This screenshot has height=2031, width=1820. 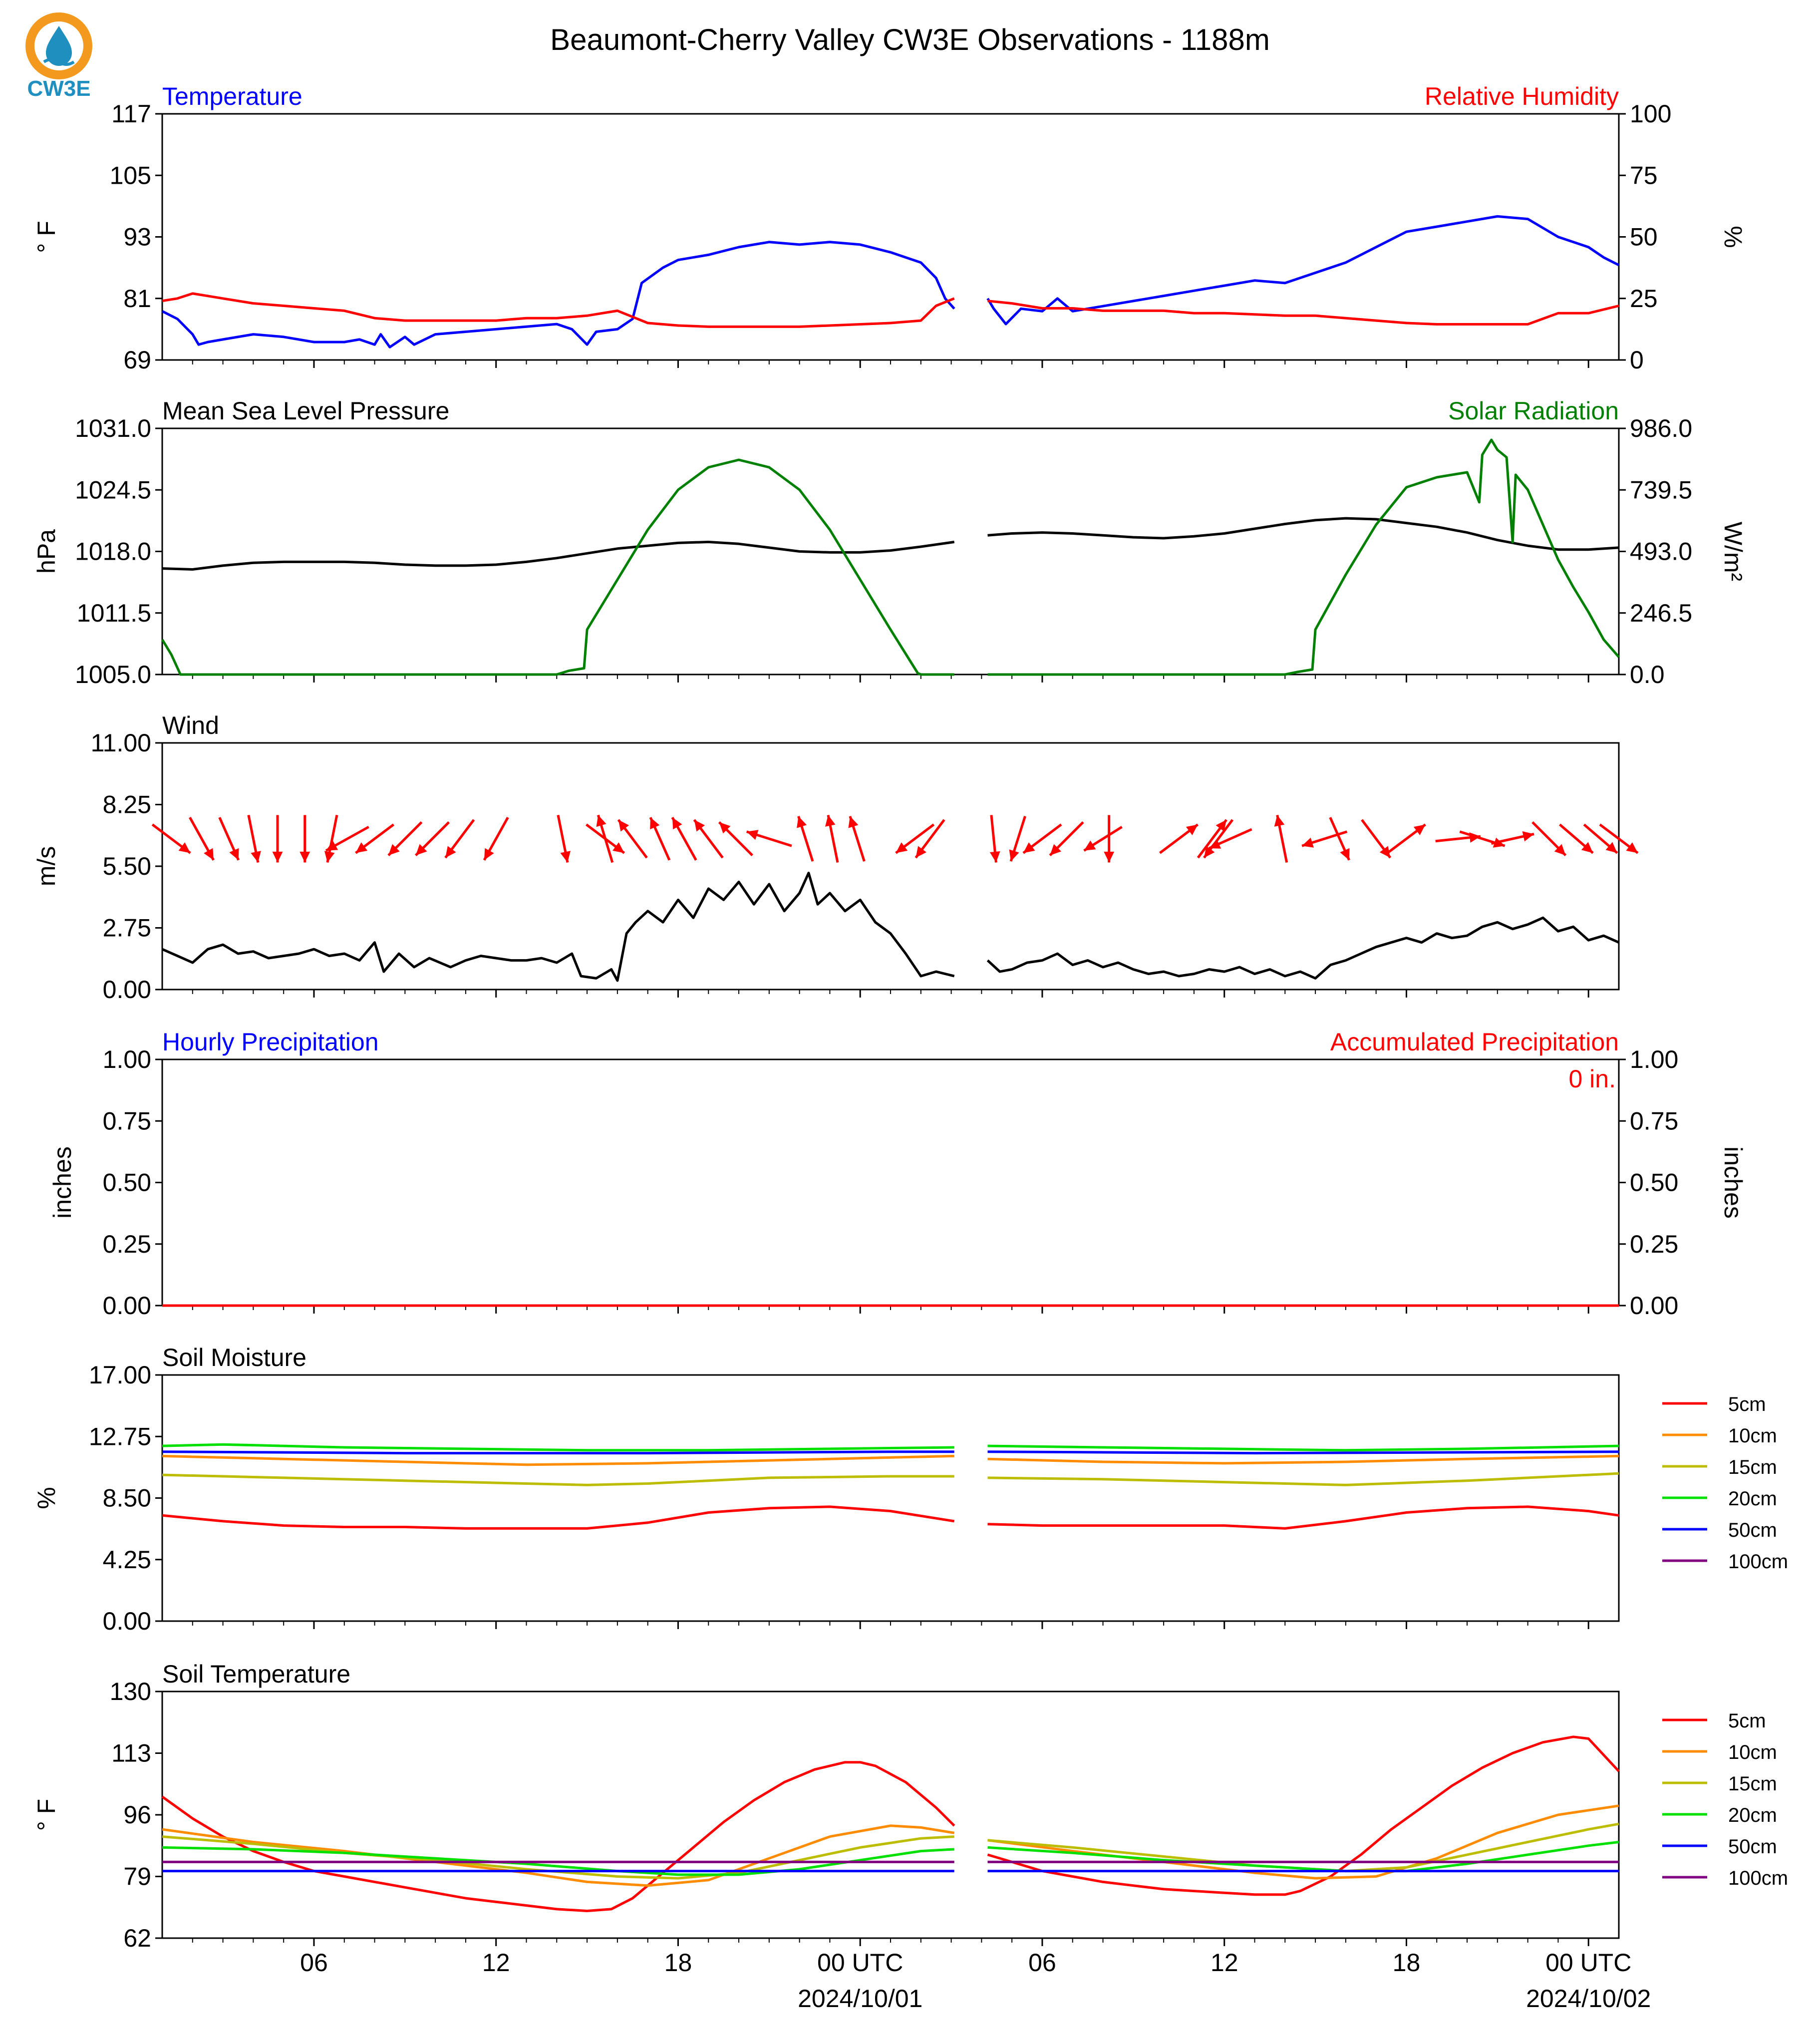 I want to click on series-line-pressure, so click(x=558, y=556).